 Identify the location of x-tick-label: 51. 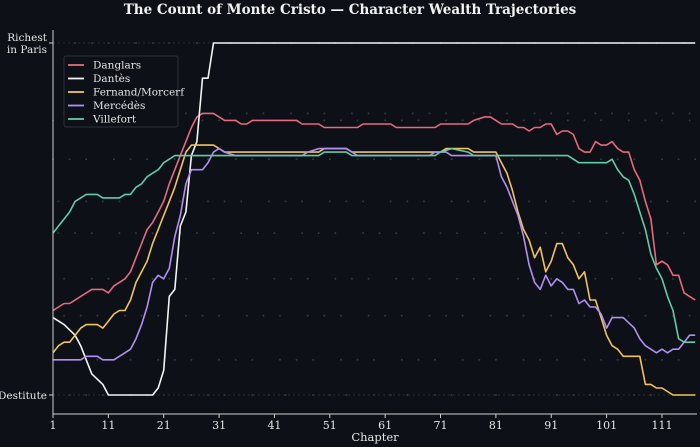
(330, 425).